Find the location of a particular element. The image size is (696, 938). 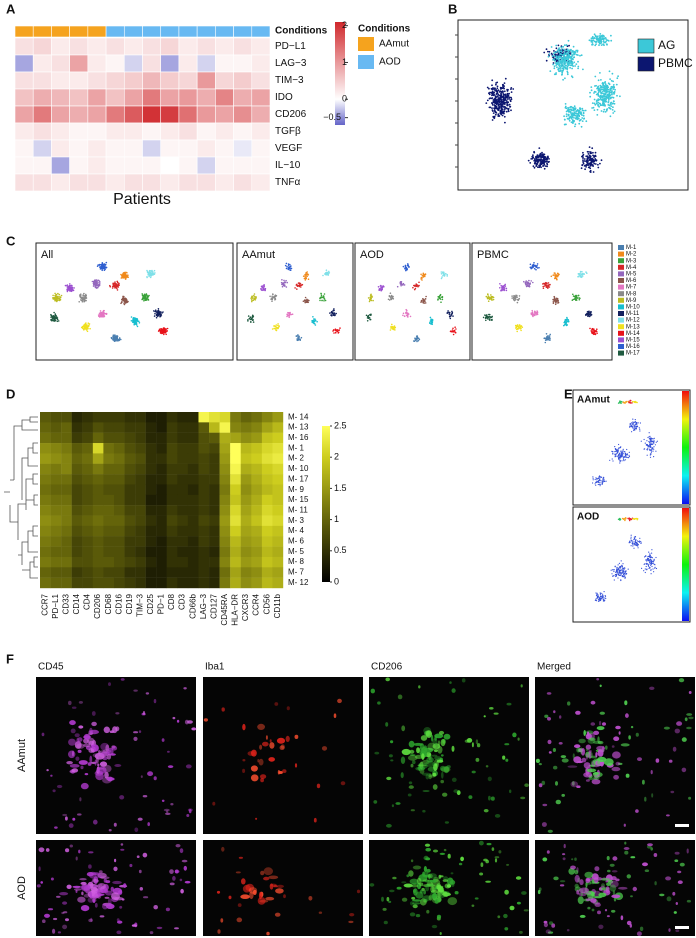

legend-label: AG is located at coordinates (666, 45).